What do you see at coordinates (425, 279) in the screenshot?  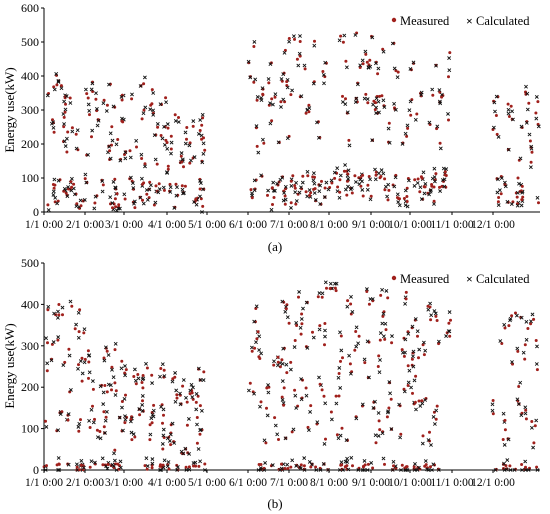 I see `legend-label-measured-b: Measured` at bounding box center [425, 279].